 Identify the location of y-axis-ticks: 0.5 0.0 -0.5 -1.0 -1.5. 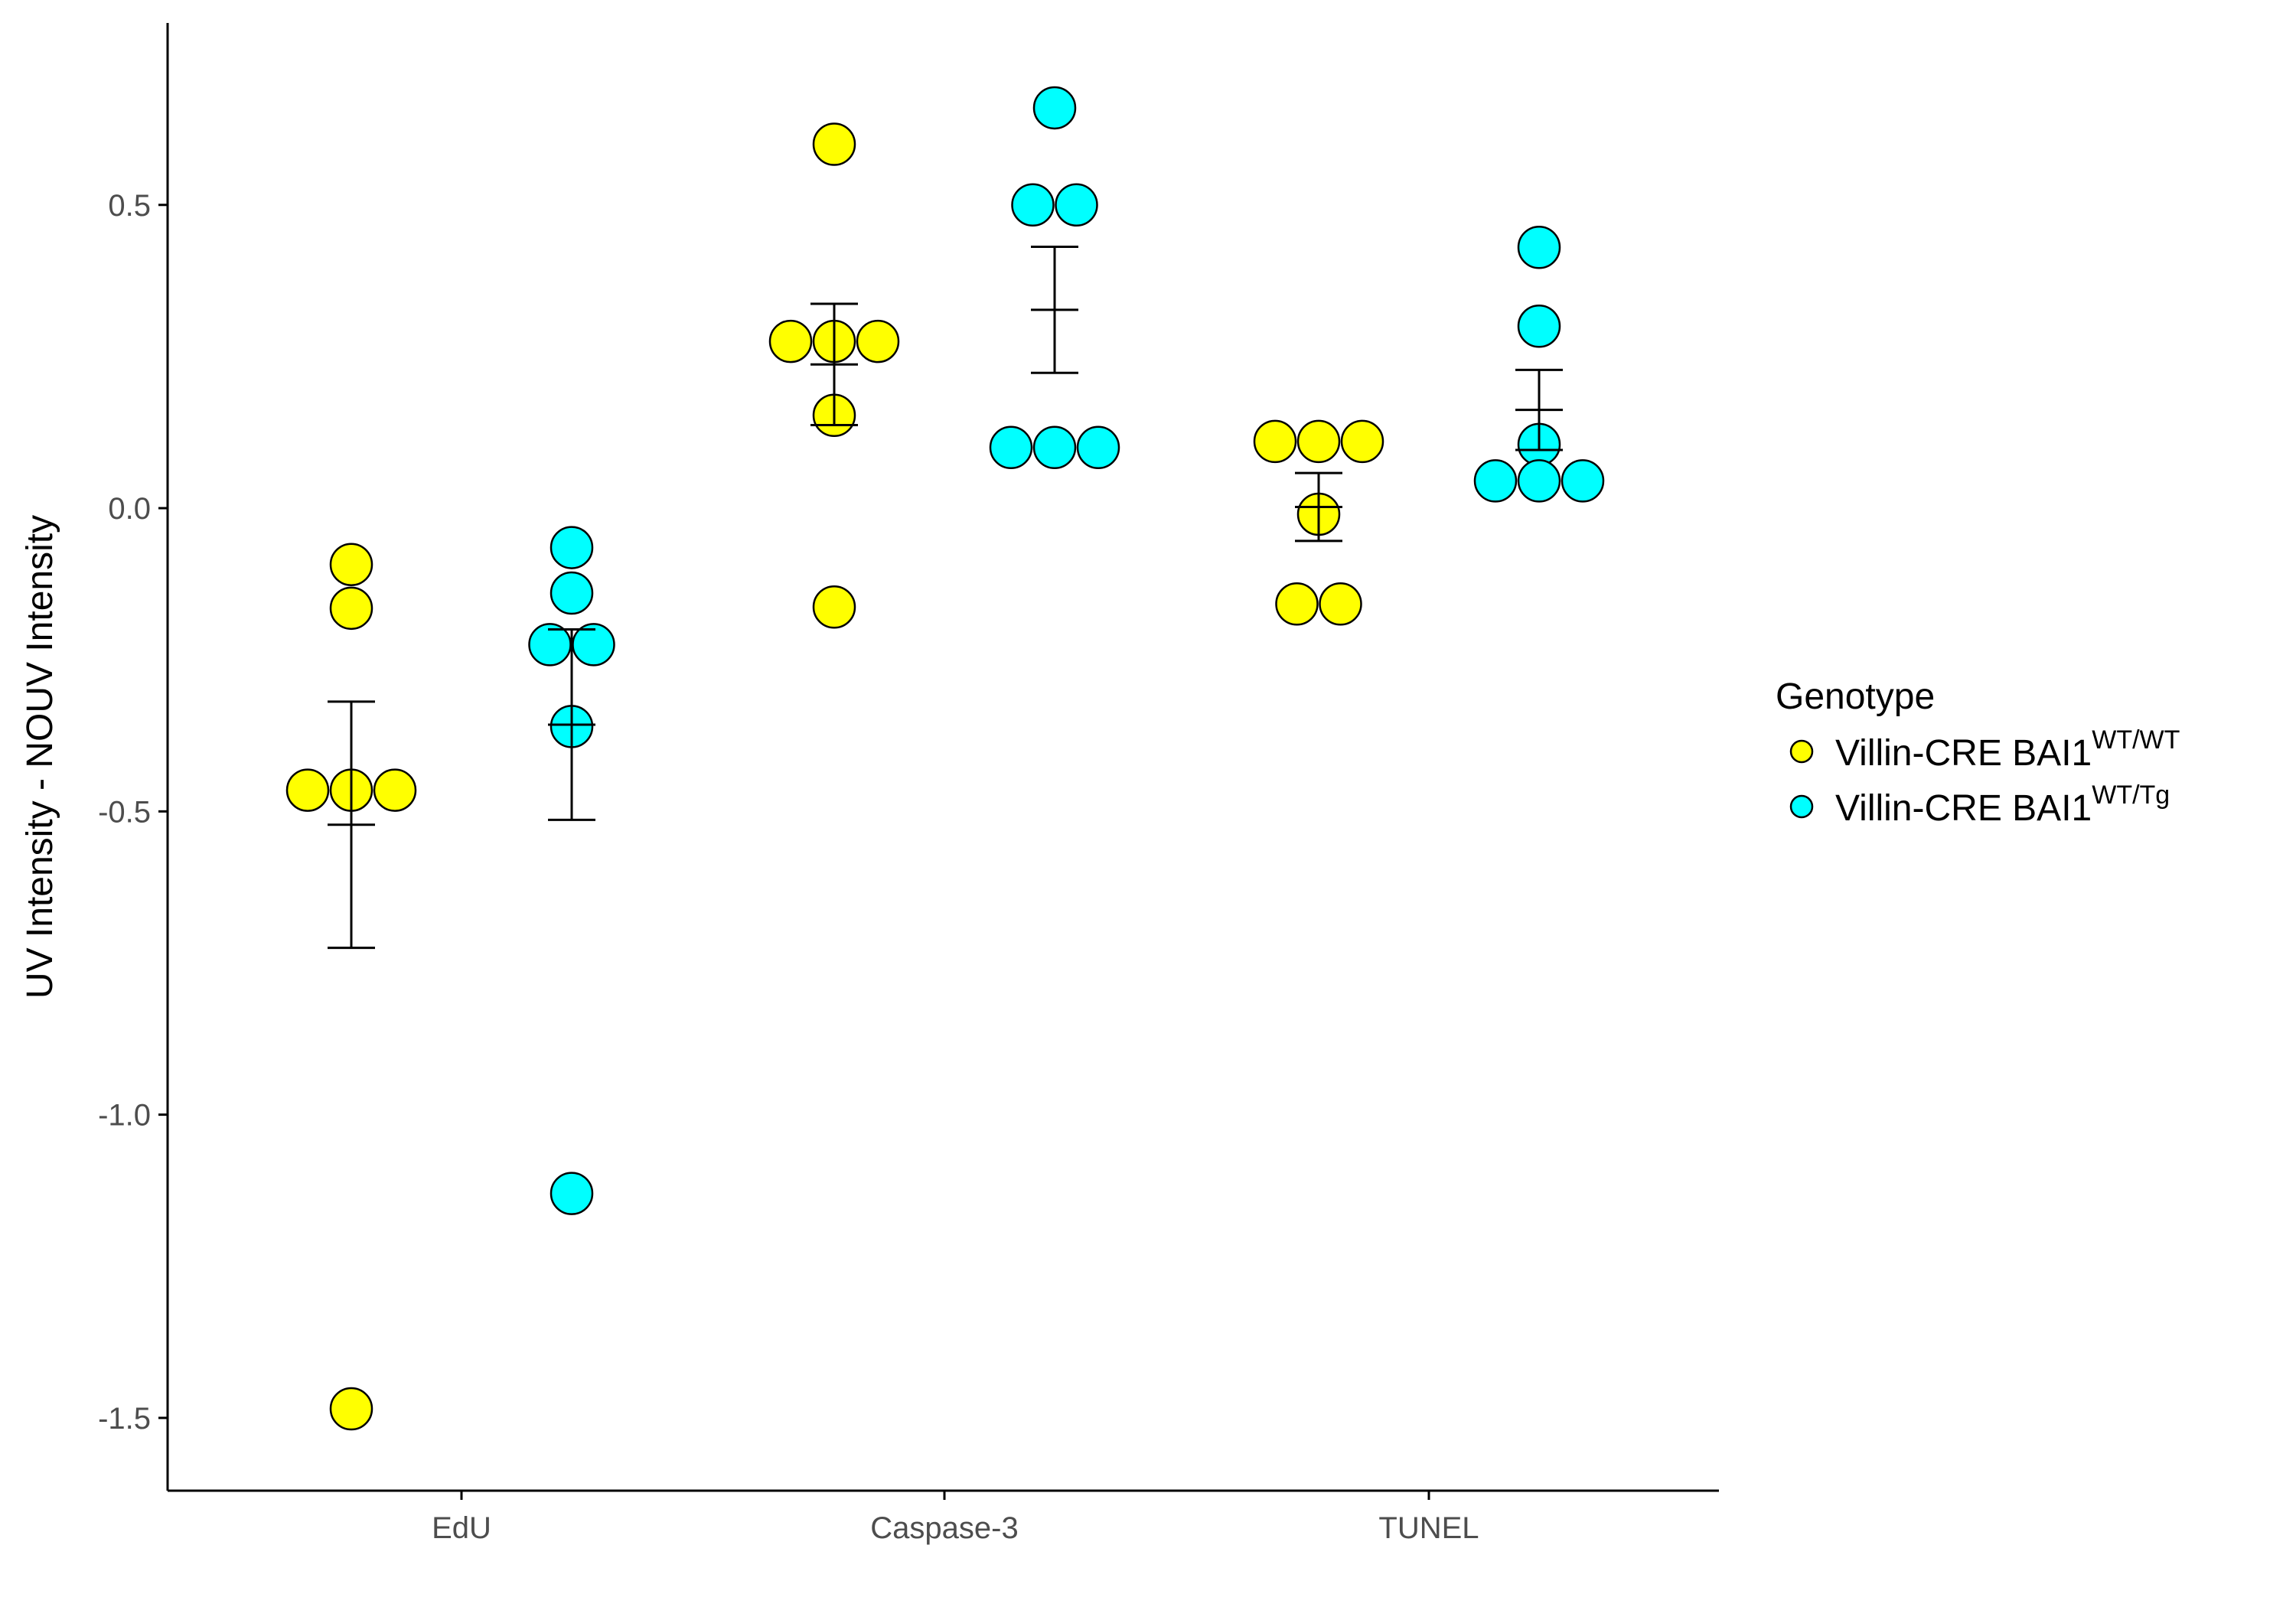
(133, 812).